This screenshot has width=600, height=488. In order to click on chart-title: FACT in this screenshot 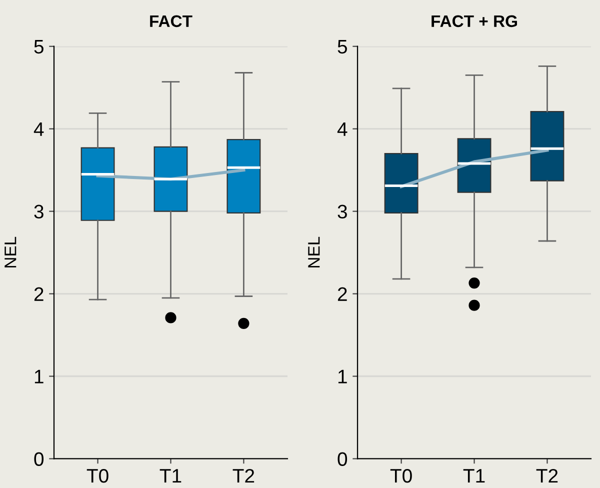, I will do `click(171, 21)`.